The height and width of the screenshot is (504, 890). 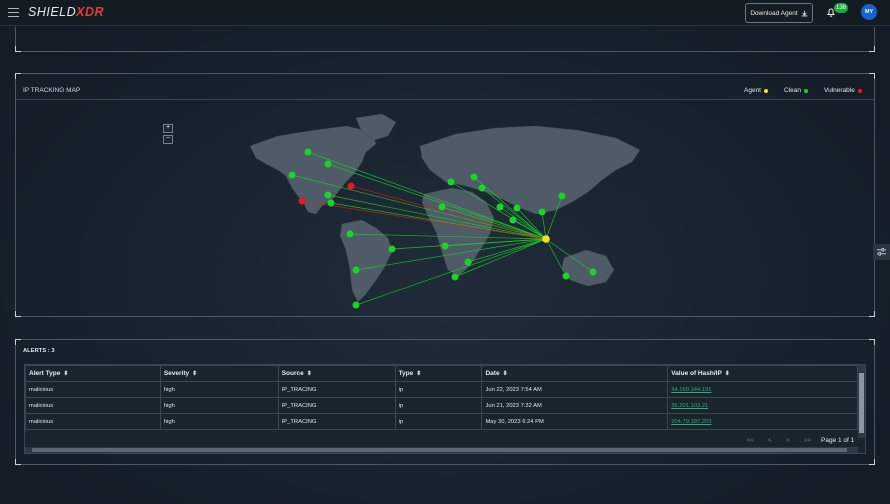 I want to click on column-header-source: Source ⬍, so click(x=336, y=373).